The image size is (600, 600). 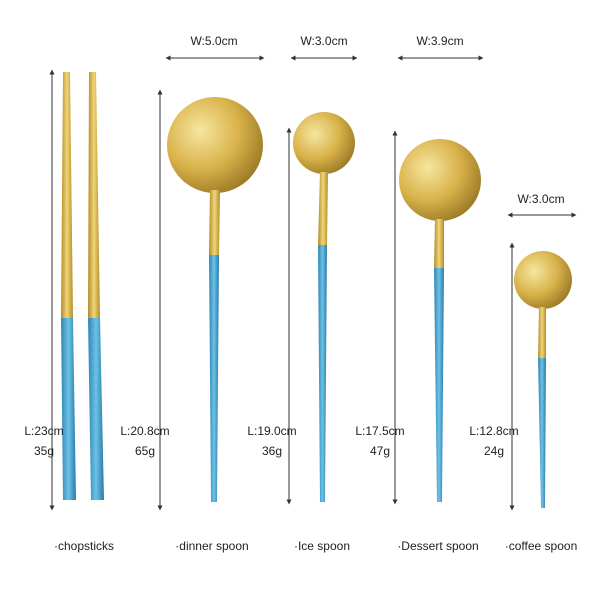 I want to click on weight-label: 24g, so click(x=494, y=451).